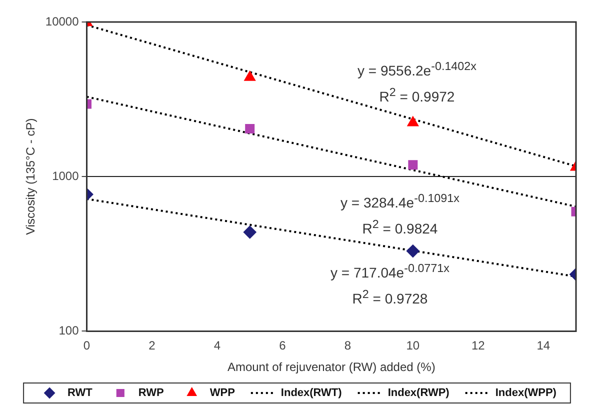 Image resolution: width=594 pixels, height=413 pixels. I want to click on y-tick-label: 1000, so click(66, 175).